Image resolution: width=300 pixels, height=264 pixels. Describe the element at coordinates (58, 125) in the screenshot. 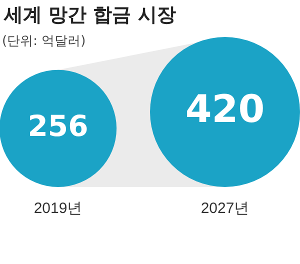

I see `data-label: 256` at that location.